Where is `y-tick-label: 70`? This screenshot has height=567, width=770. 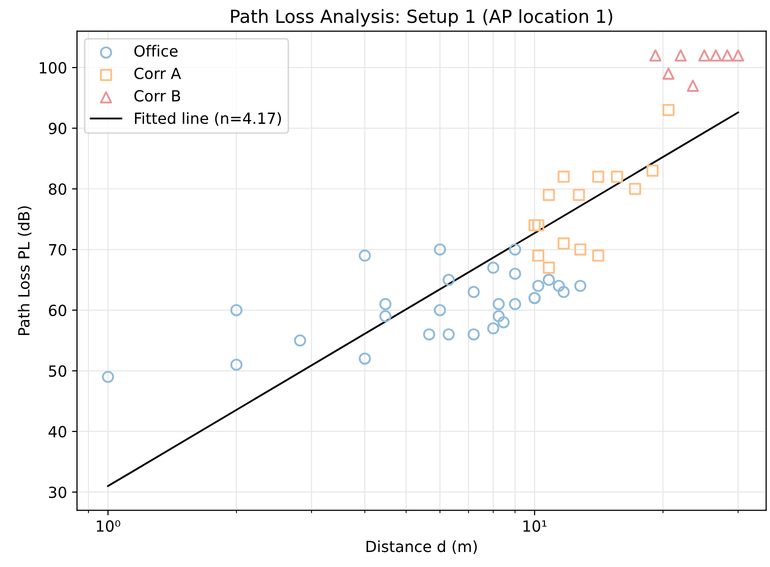
y-tick-label: 70 is located at coordinates (57, 250).